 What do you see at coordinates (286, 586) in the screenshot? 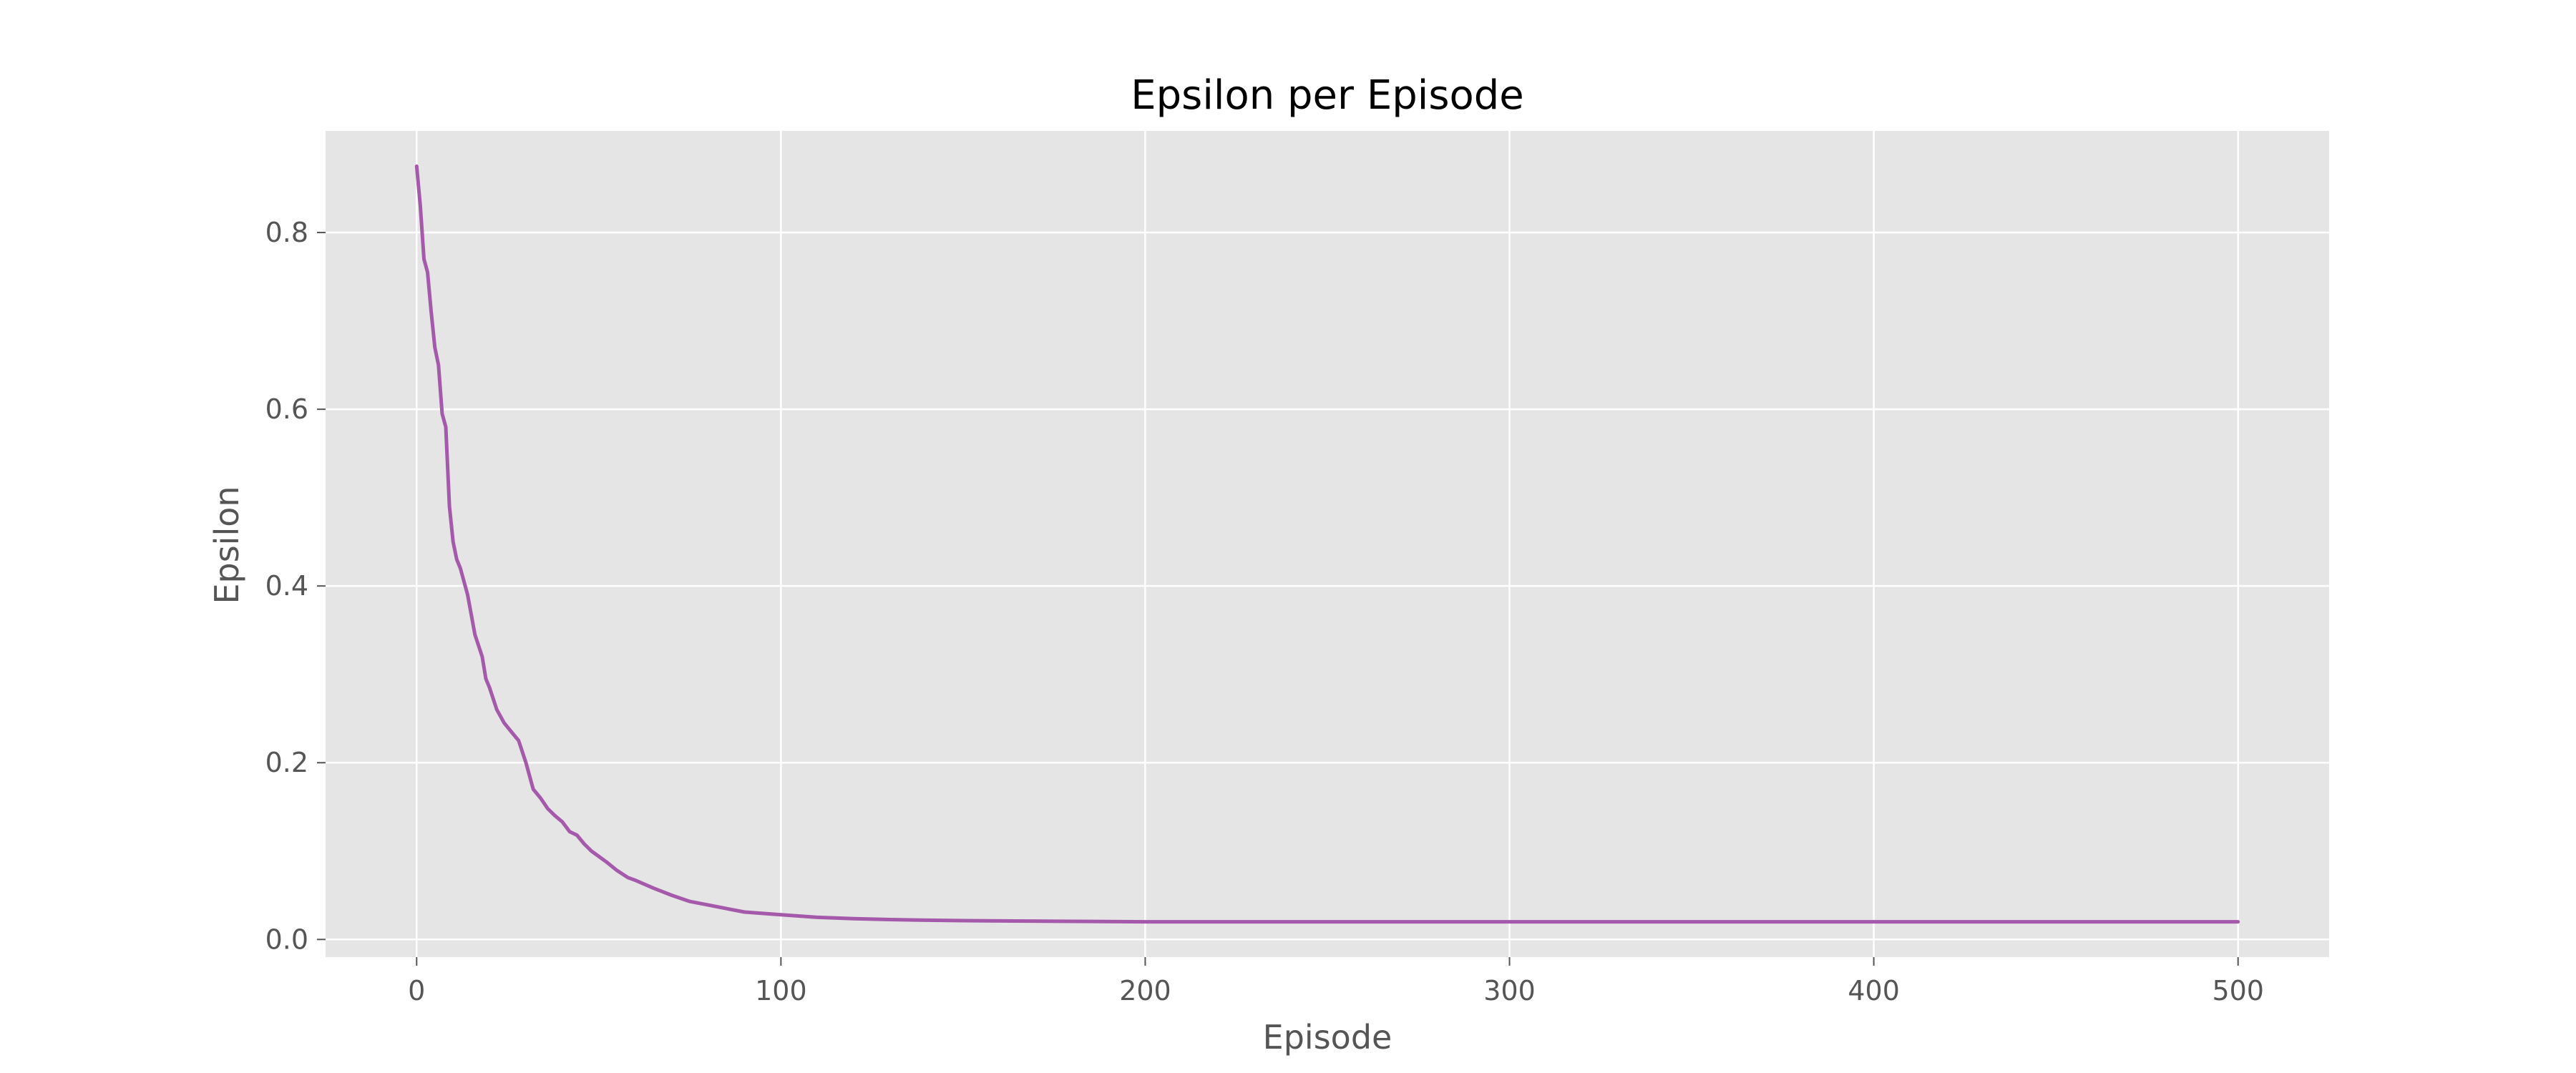
I see `y-tick-label: 0.4` at bounding box center [286, 586].